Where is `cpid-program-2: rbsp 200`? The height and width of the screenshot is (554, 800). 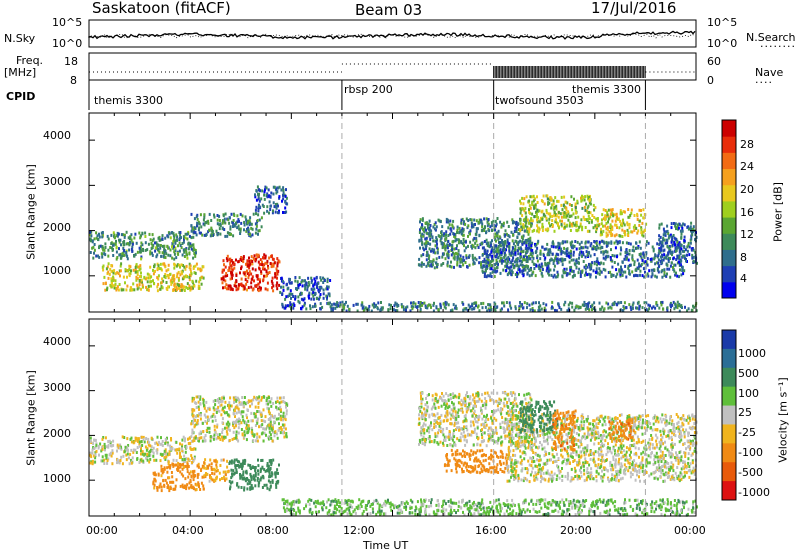
cpid-program-2: rbsp 200 is located at coordinates (368, 89).